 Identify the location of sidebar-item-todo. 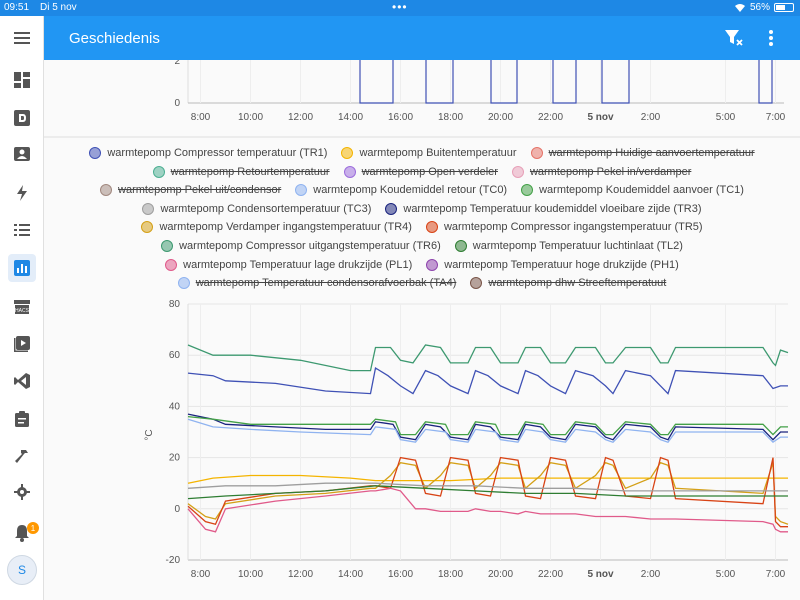
(22, 419).